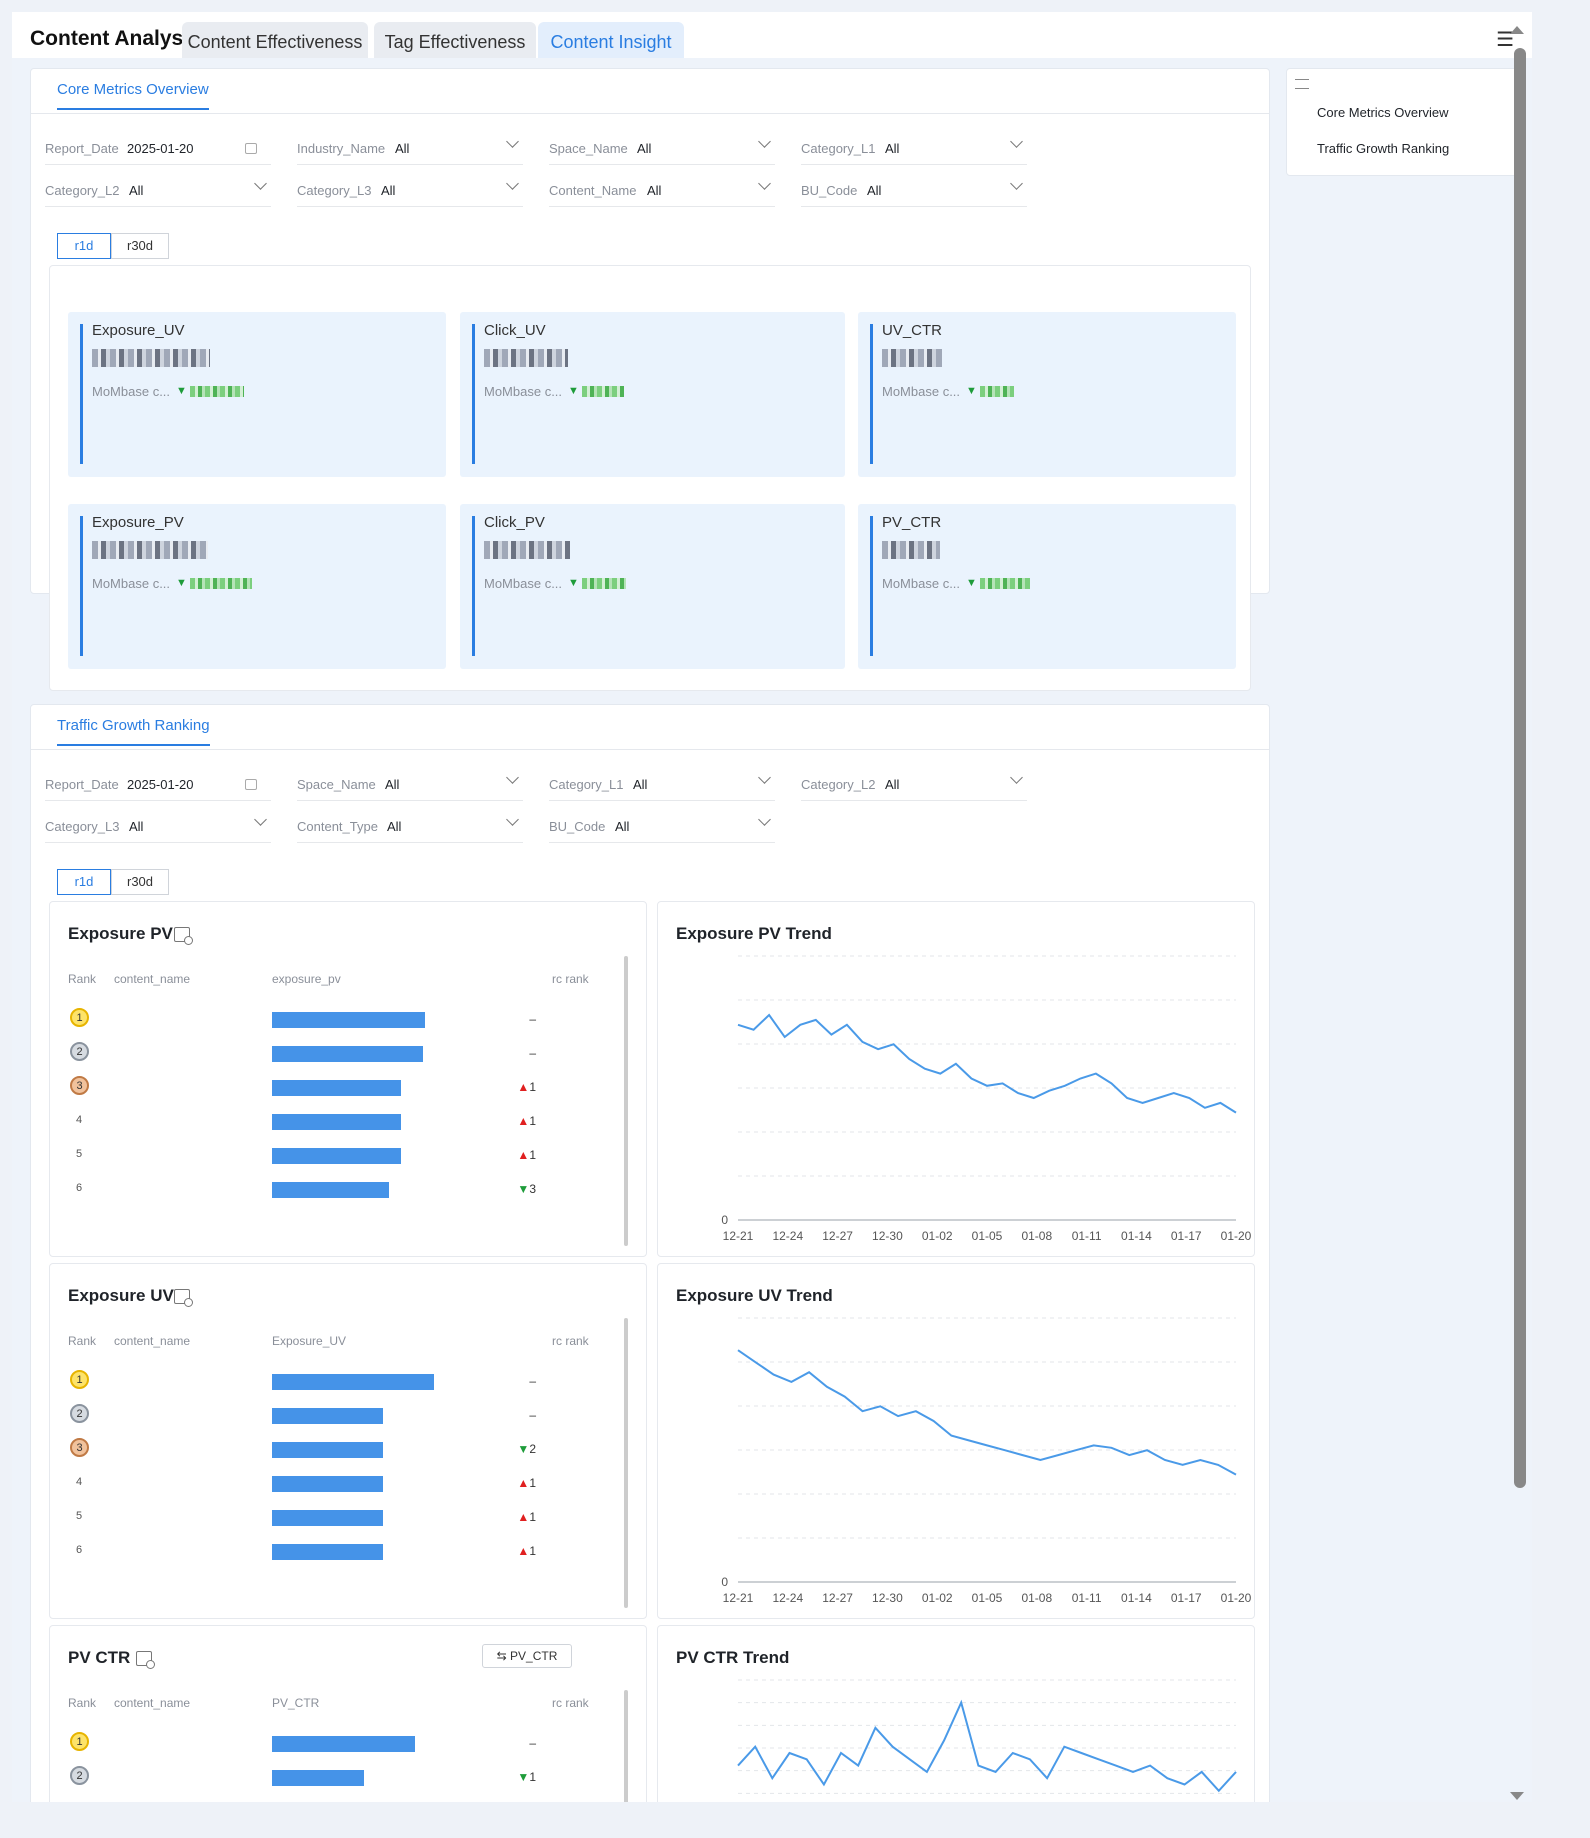  Describe the element at coordinates (1383, 148) in the screenshot. I see `anchor-traffic-growth: Traffic Growth Ranking` at that location.